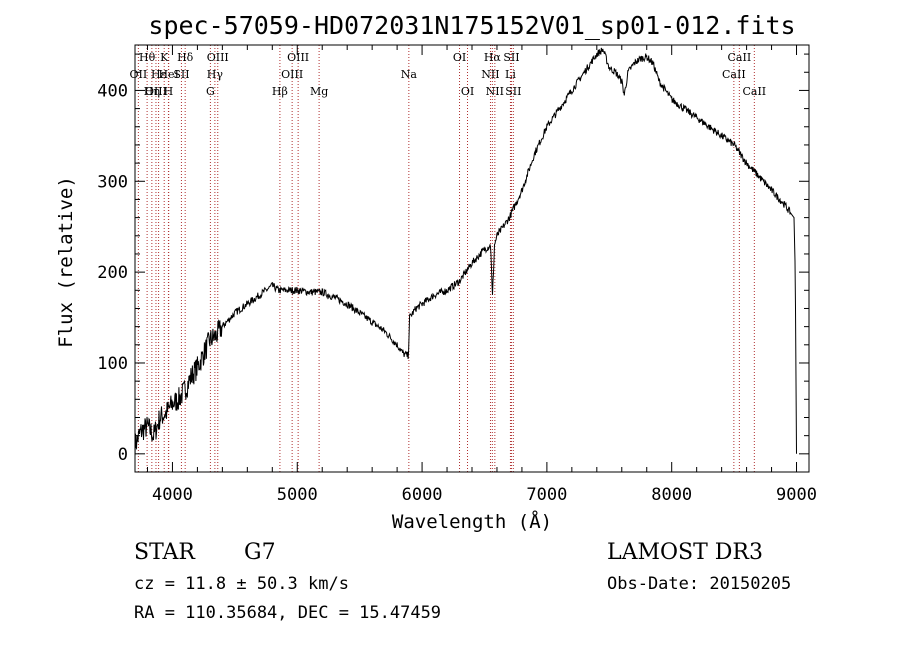 Image resolution: width=900 pixels, height=649 pixels. I want to click on line-label-25: SII, so click(513, 91).